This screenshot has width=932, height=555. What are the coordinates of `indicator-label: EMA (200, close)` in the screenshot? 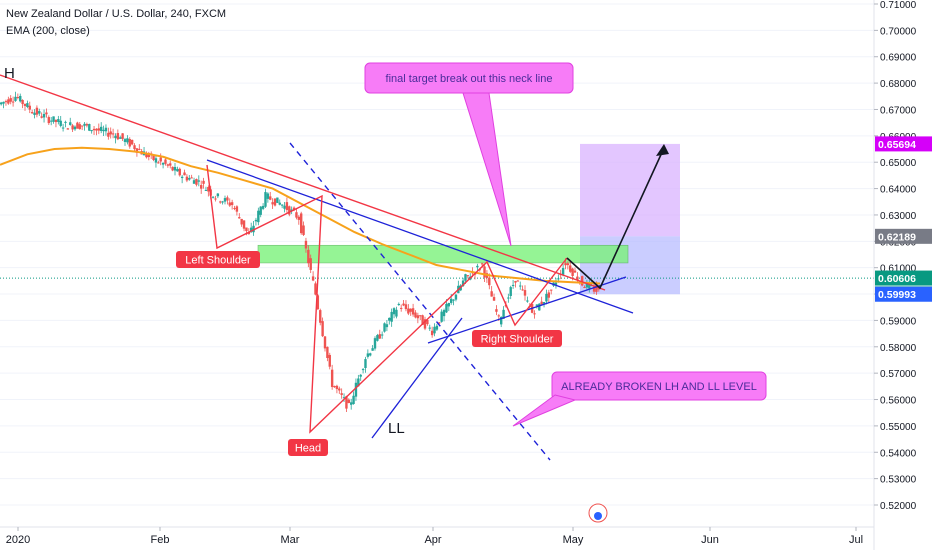 It's located at (48, 31).